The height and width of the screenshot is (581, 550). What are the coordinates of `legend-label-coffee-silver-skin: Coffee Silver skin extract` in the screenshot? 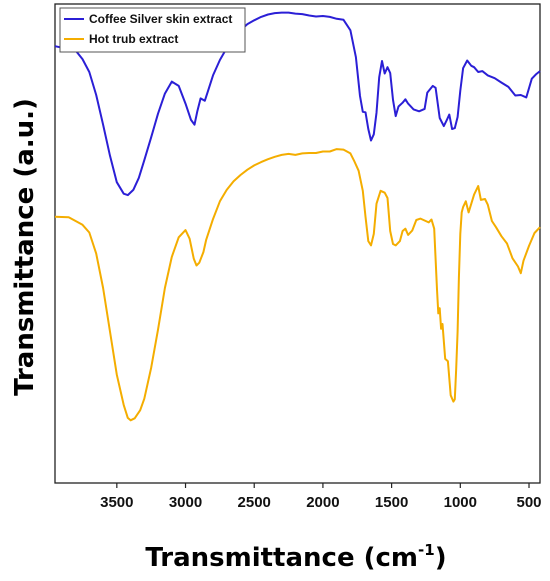 It's located at (160, 19).